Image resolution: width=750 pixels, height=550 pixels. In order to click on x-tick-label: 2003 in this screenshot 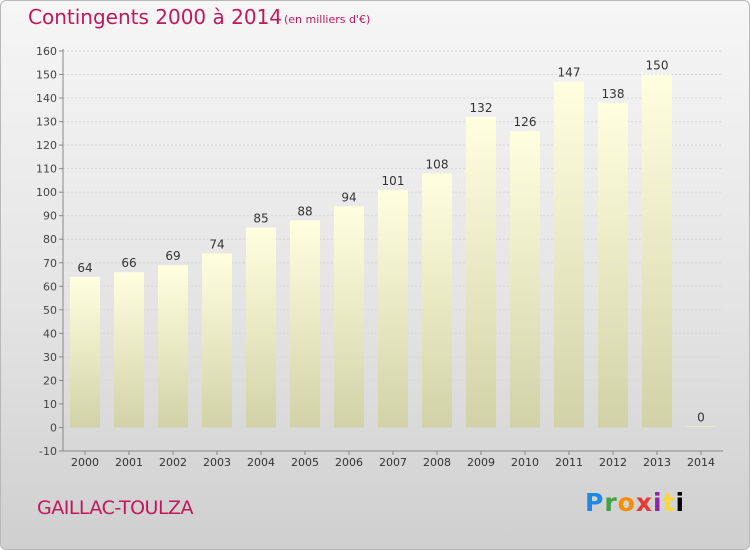, I will do `click(217, 462)`.